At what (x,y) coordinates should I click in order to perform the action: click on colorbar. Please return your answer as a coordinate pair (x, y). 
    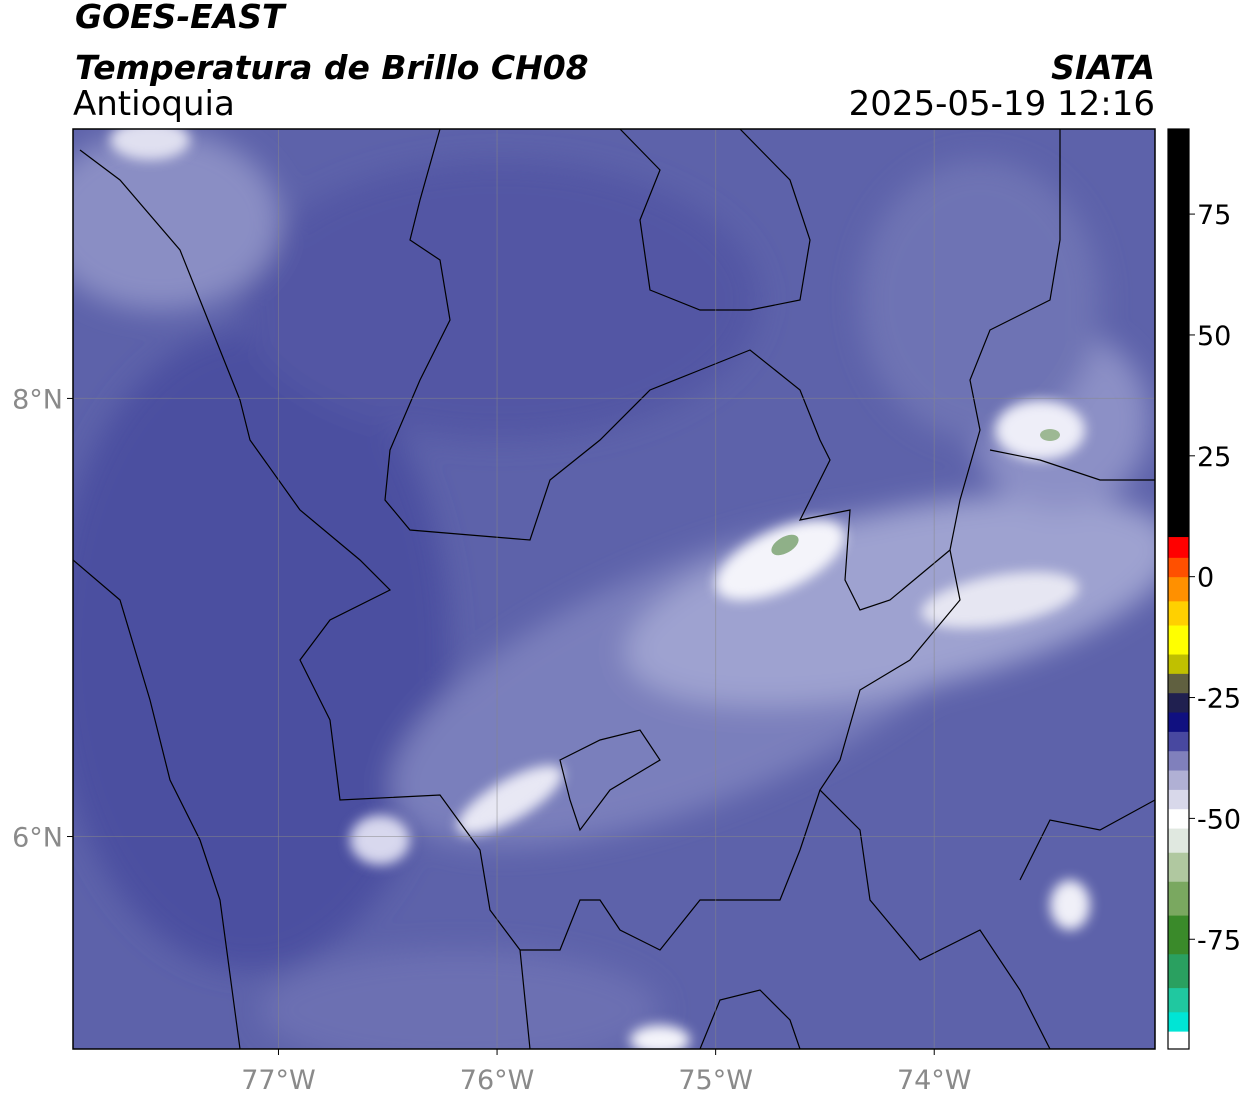
    Looking at the image, I should click on (1178, 589).